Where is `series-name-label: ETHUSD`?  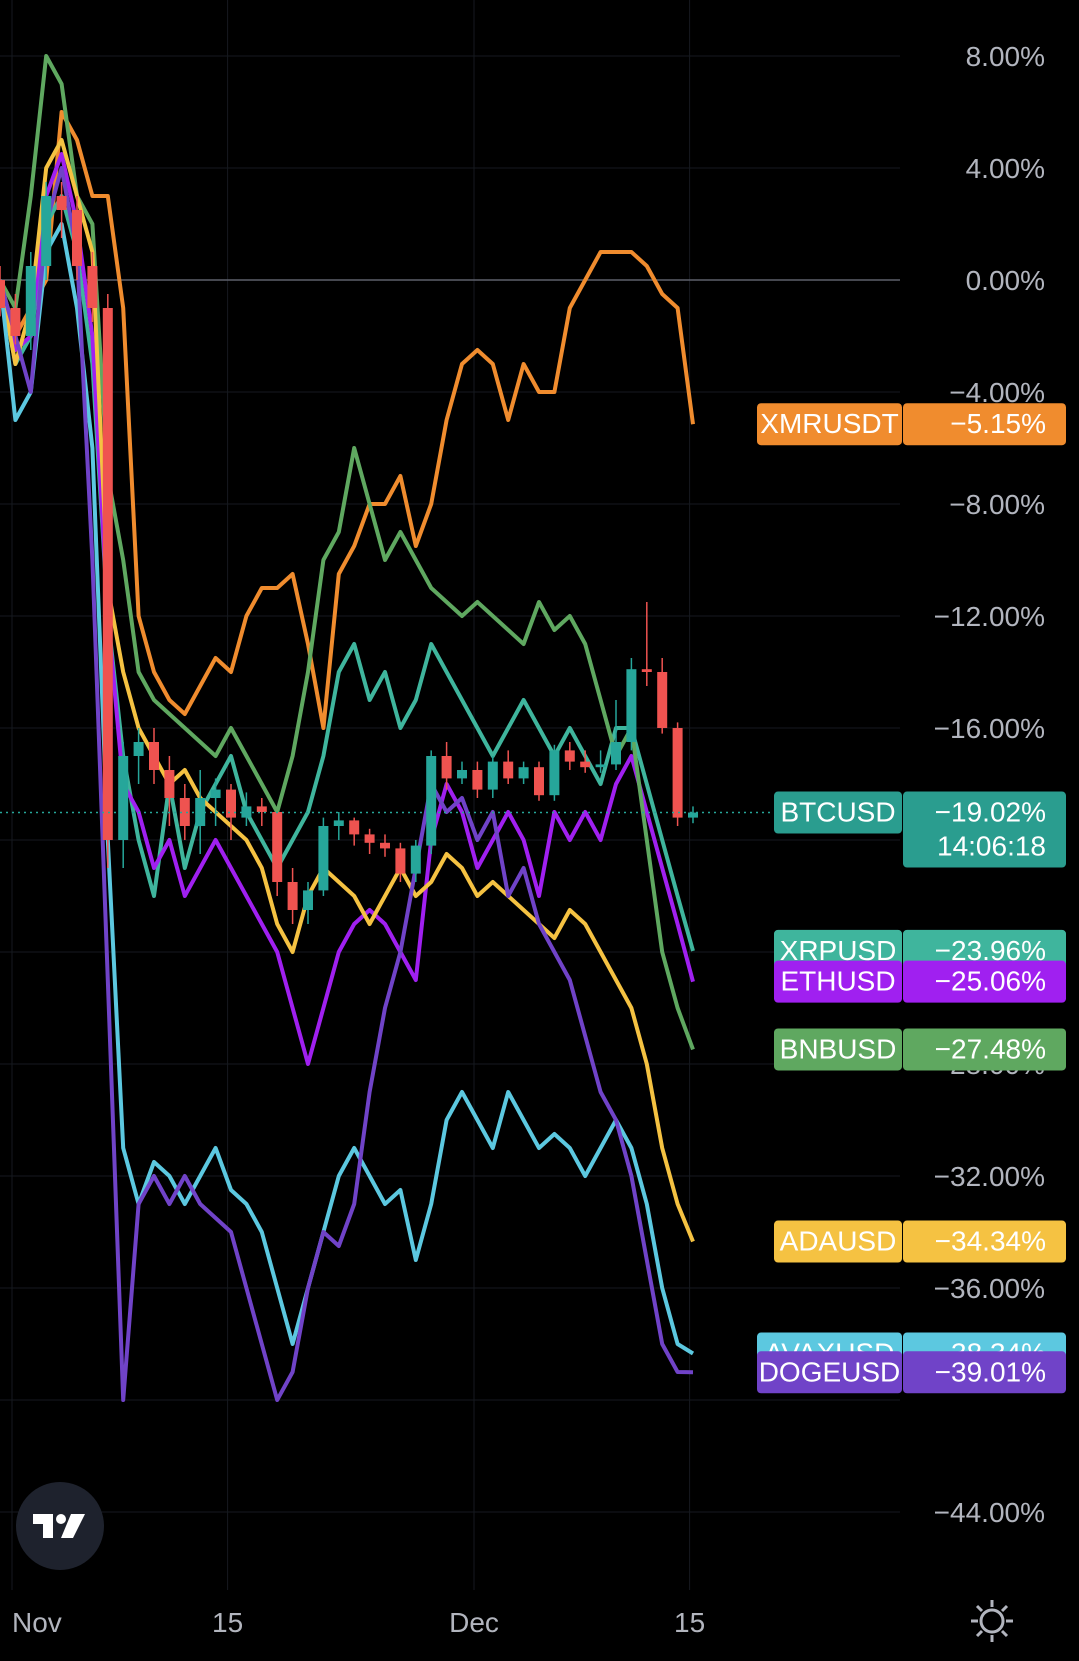 series-name-label: ETHUSD is located at coordinates (837, 981).